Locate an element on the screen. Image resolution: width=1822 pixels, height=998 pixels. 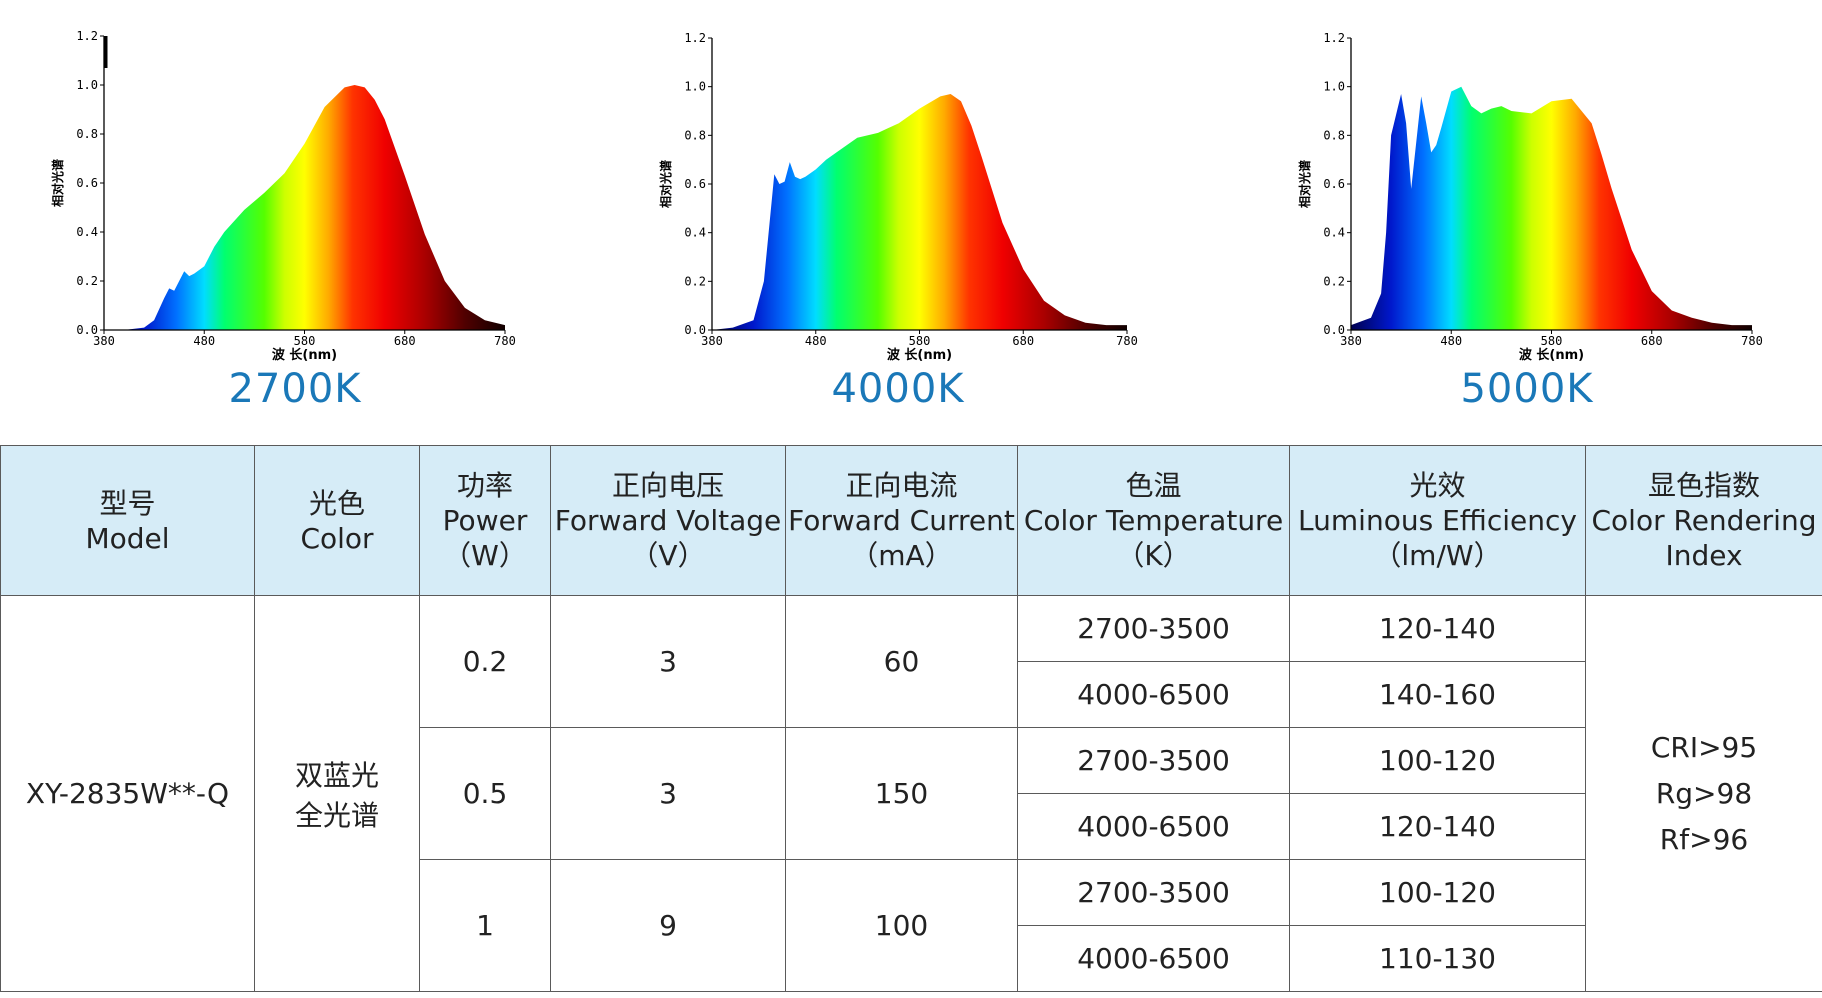
header-forward-voltage: 正向电压 Forward Voltage （V） is located at coordinates (668, 520).